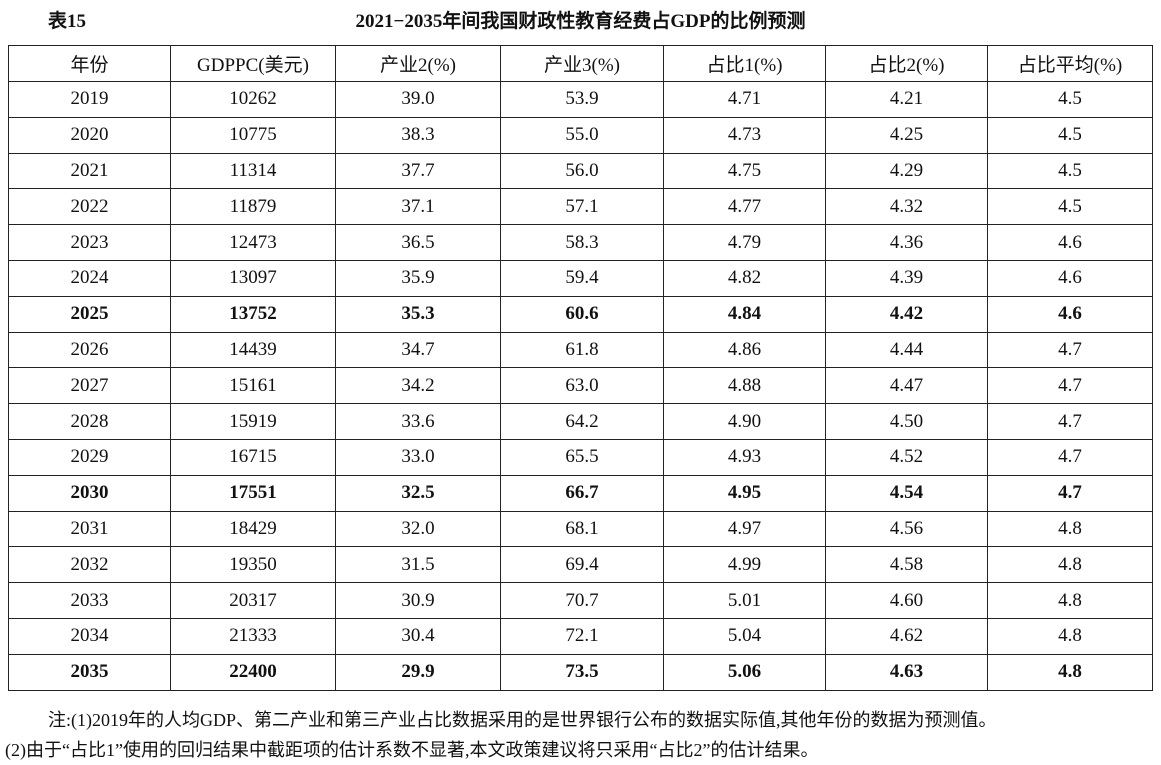 The height and width of the screenshot is (765, 1161). What do you see at coordinates (89, 529) in the screenshot?
I see `table-cell: 2031` at bounding box center [89, 529].